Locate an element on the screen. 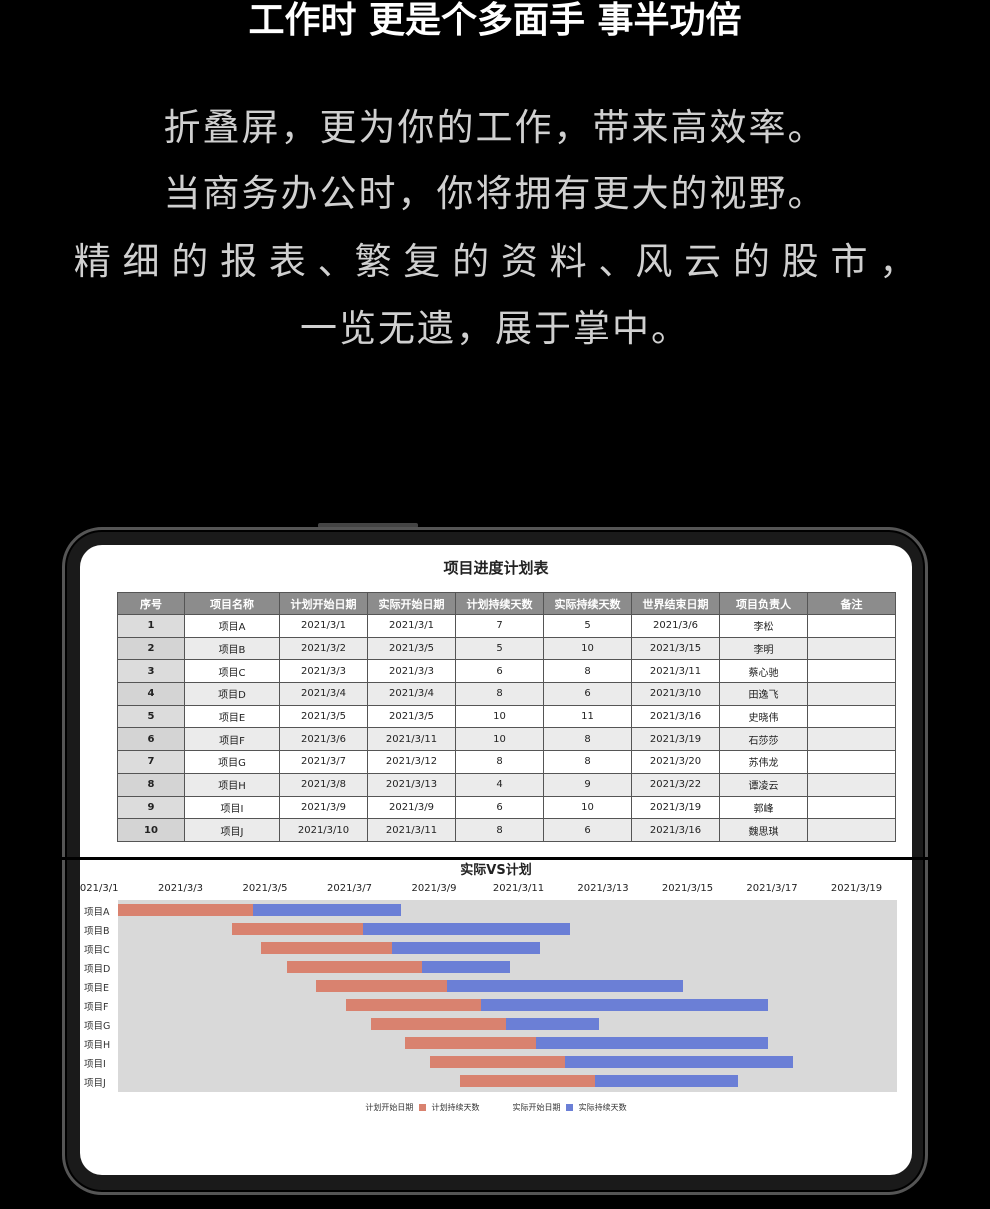 The height and width of the screenshot is (1209, 990). table-cell: 3 is located at coordinates (151, 671).